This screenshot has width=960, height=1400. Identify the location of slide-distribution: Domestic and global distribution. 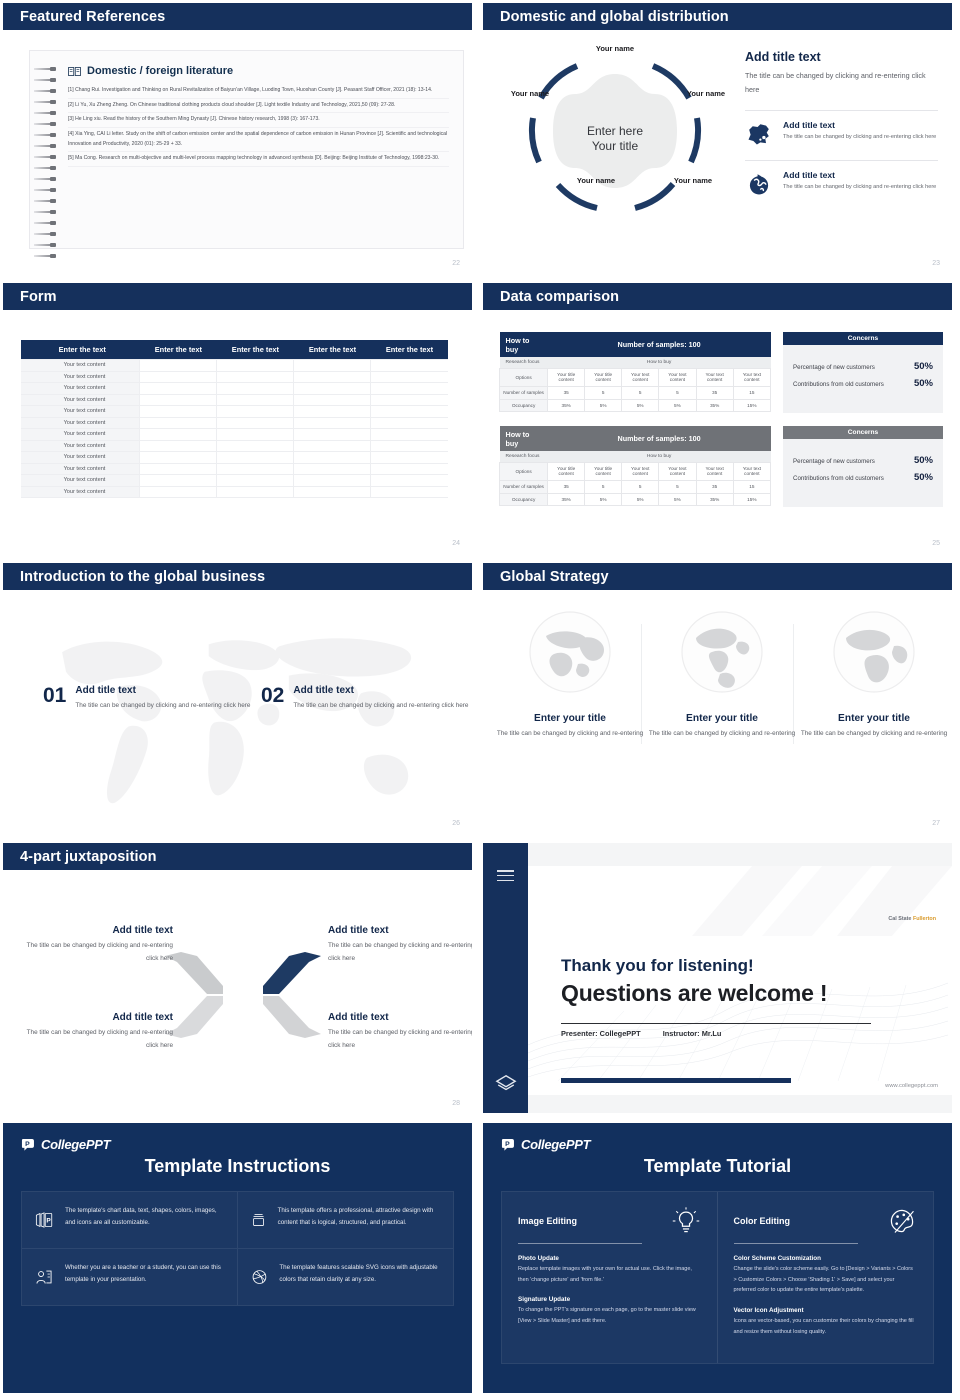
(717, 138).